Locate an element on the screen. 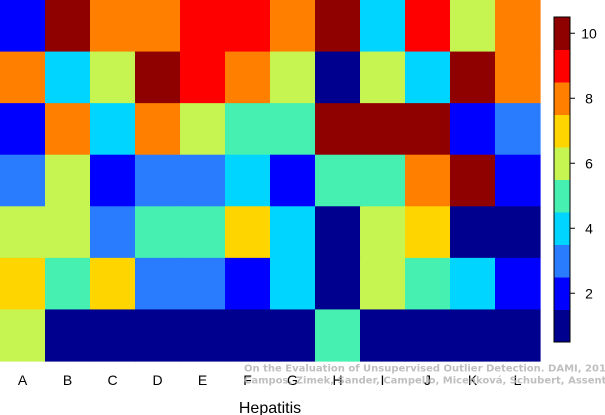 The width and height of the screenshot is (605, 415). heatmap-cell-E-row6 is located at coordinates (203, 284).